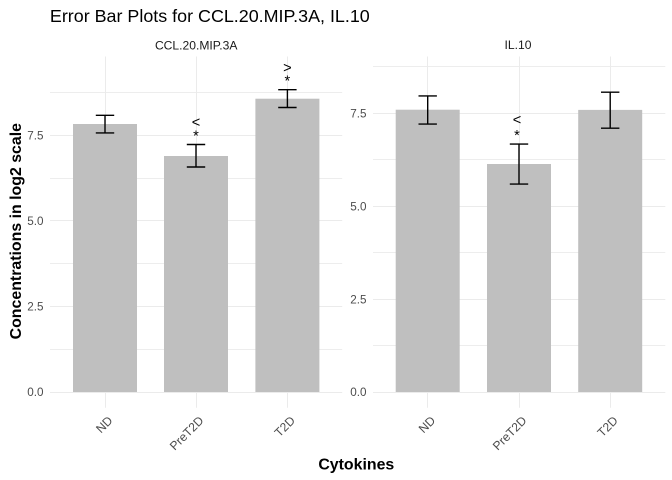 The image size is (672, 480). What do you see at coordinates (356, 464) in the screenshot?
I see `svg-text: Cytokines` at bounding box center [356, 464].